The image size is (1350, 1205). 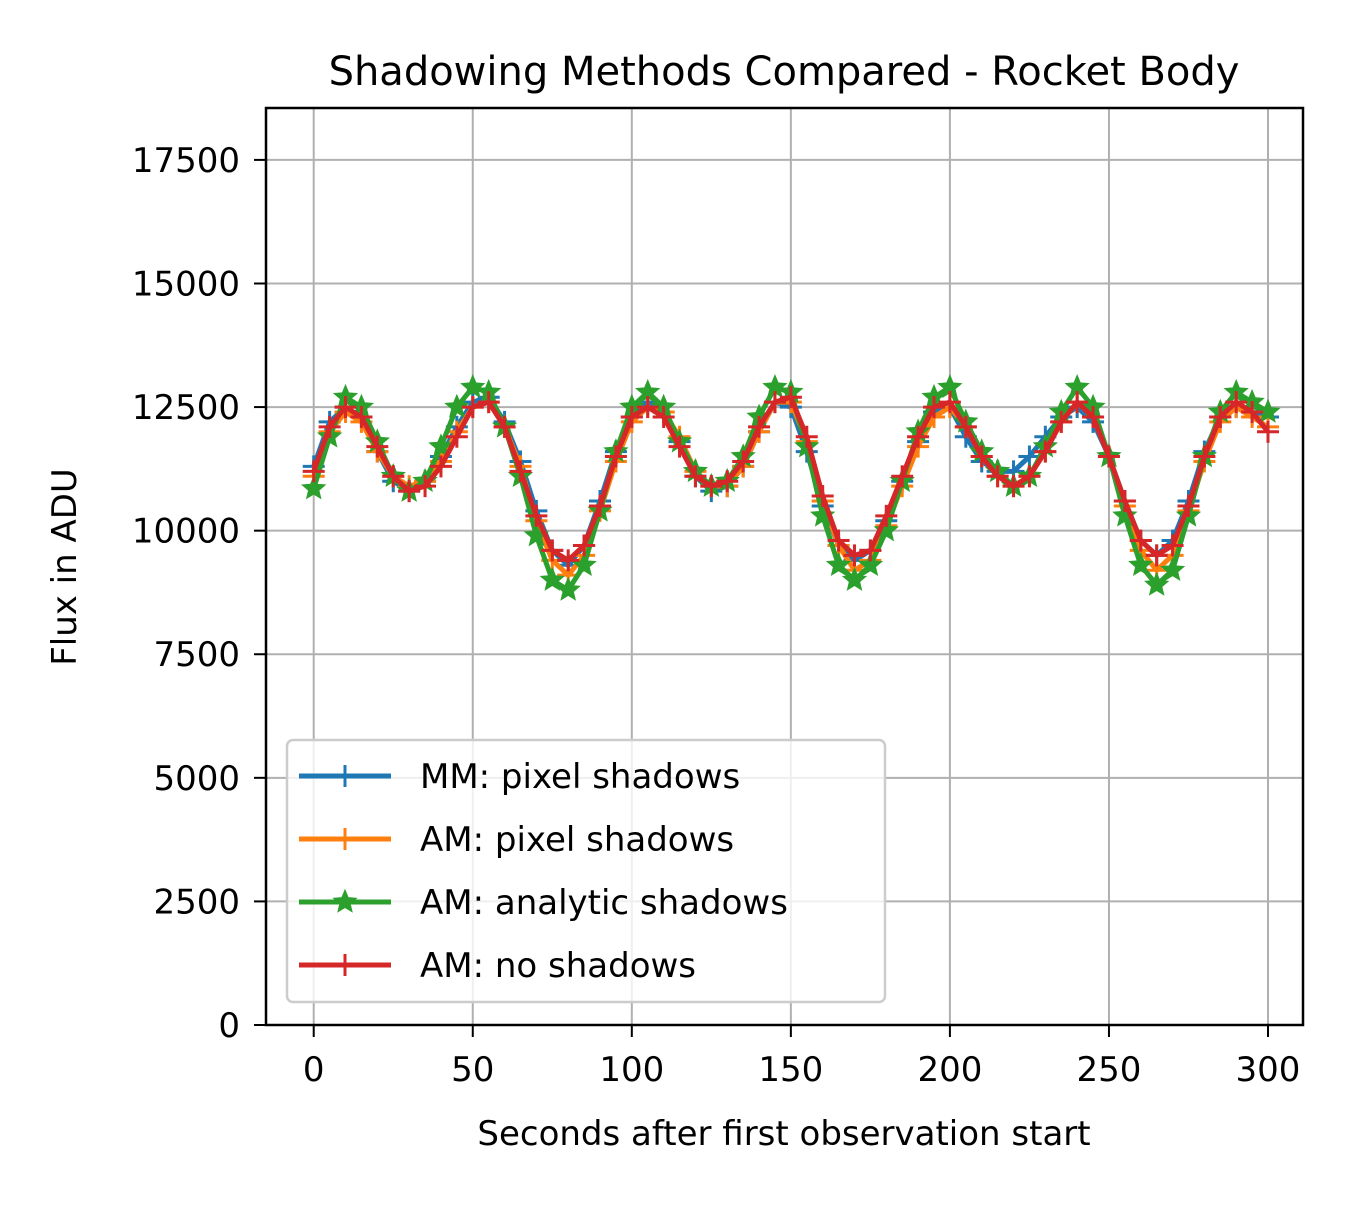 What do you see at coordinates (229, 1026) in the screenshot?
I see `y-tick-label: 0` at bounding box center [229, 1026].